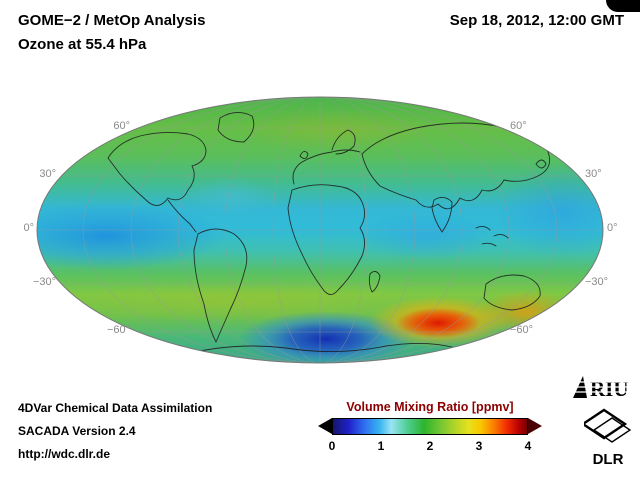  I want to click on footer-line-url: http://wdc.dlr.de, so click(64, 454).